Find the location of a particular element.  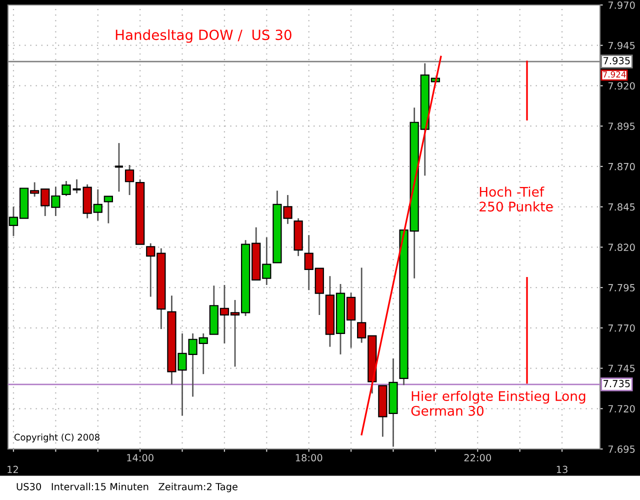

y-tick-label: 7.845 is located at coordinates (621, 207).